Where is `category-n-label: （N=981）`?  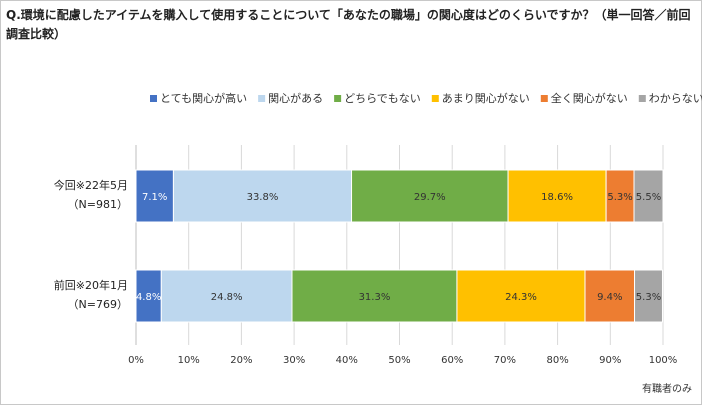
category-n-label: （N=981） is located at coordinates (98, 204).